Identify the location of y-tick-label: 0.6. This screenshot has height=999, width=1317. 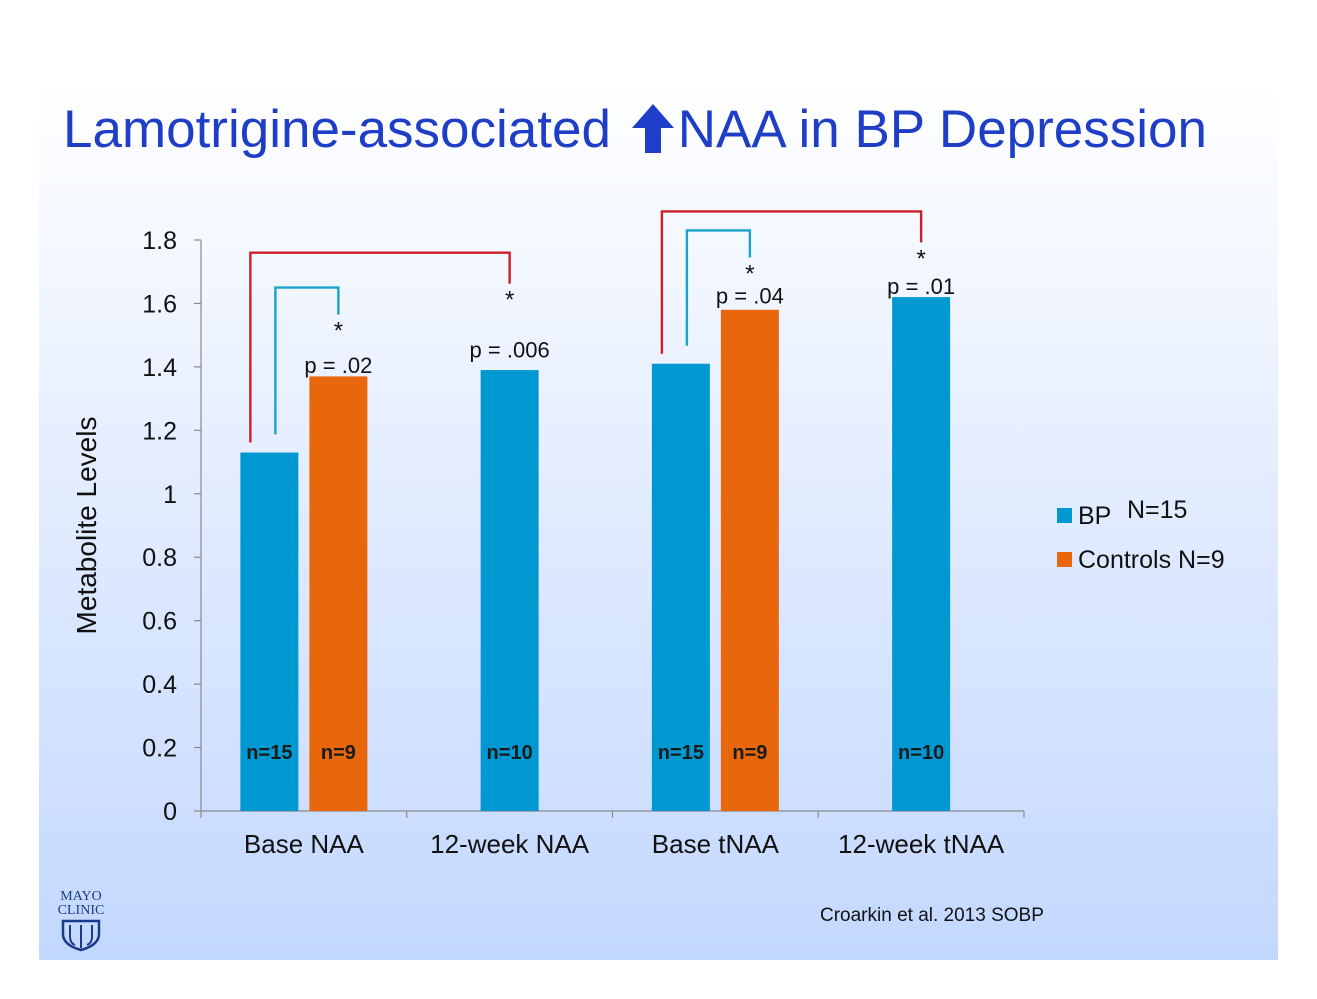
(159, 622).